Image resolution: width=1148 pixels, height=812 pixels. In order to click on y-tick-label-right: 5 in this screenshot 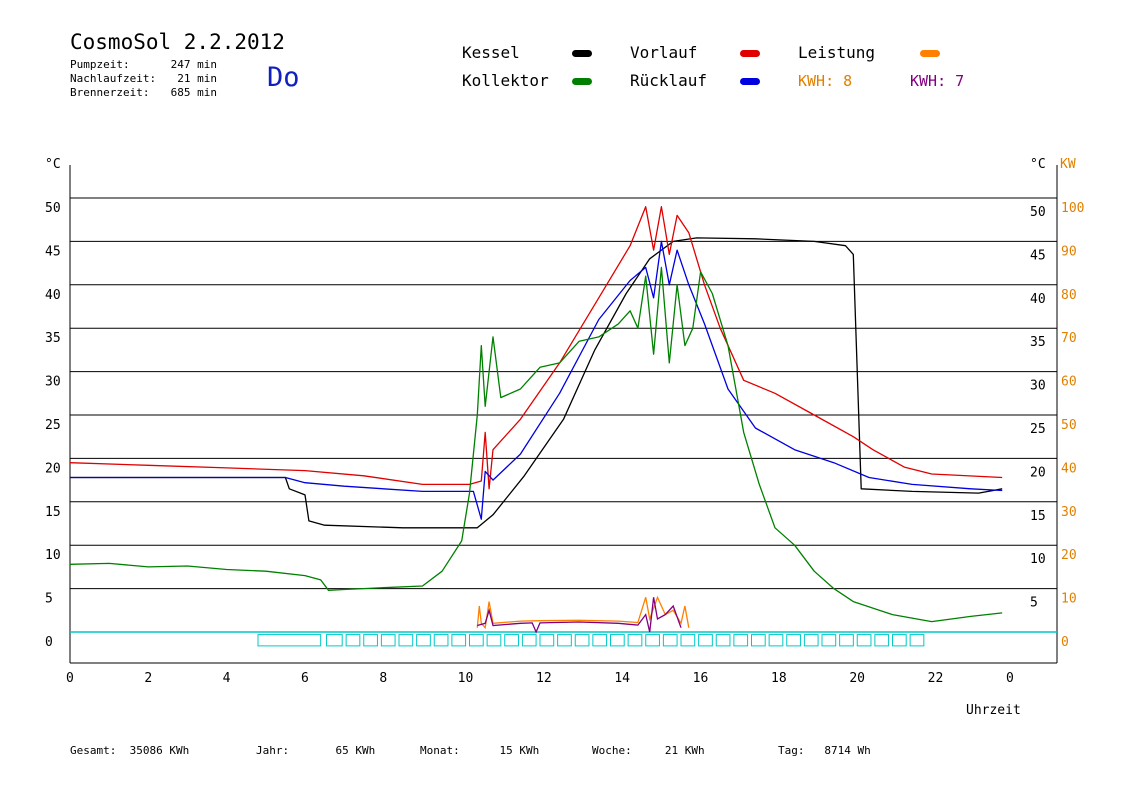, I will do `click(1034, 603)`.